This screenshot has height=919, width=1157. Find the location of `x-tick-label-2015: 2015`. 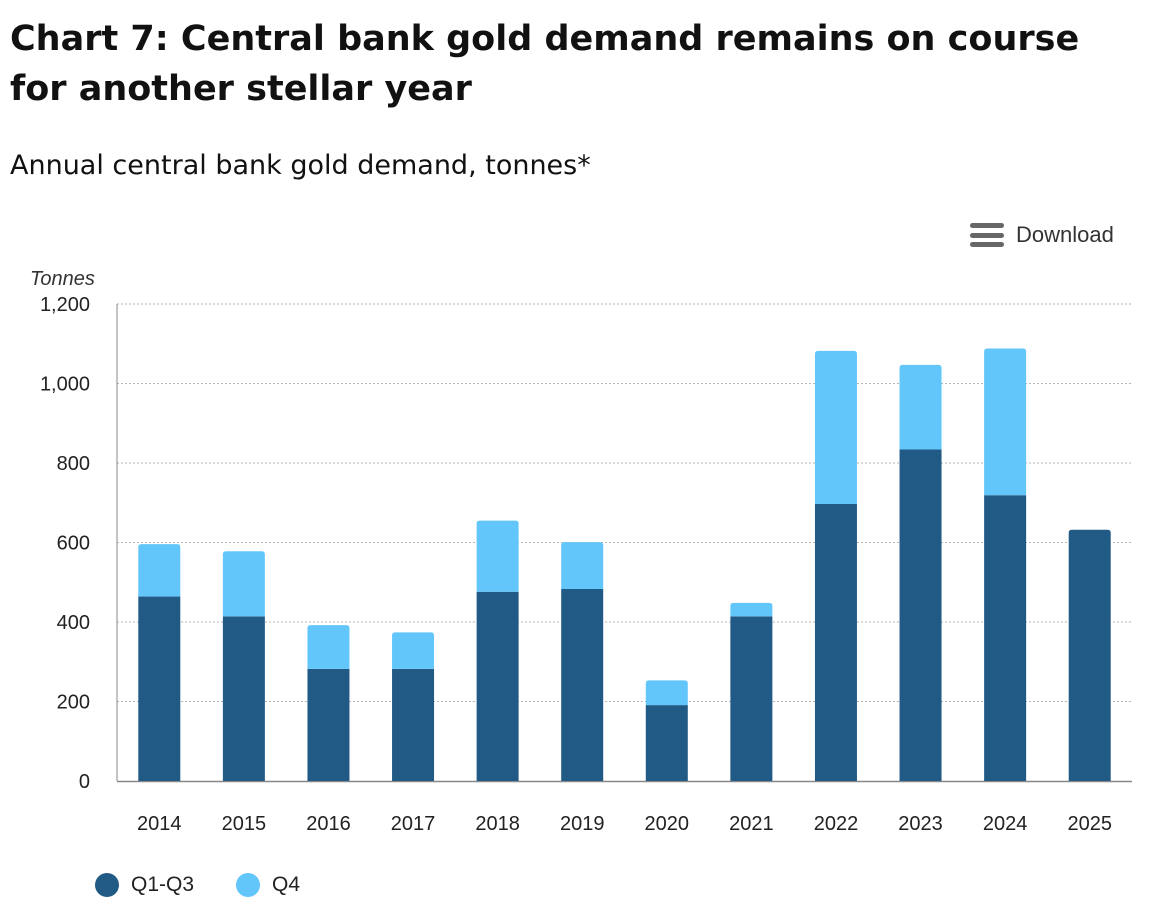

x-tick-label-2015: 2015 is located at coordinates (244, 824).